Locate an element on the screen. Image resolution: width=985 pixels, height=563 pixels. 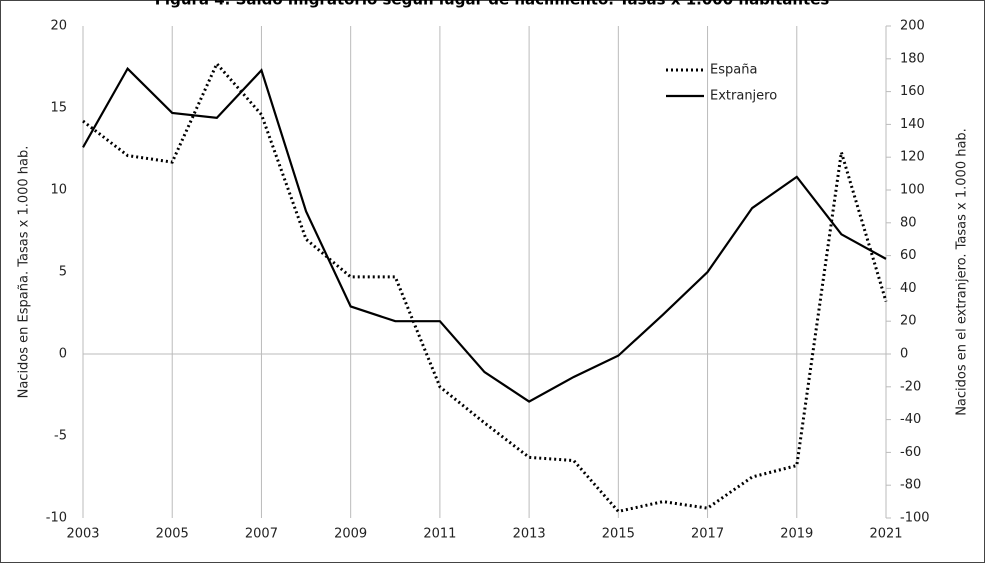
y2-tick-label: 20 is located at coordinates (908, 321).